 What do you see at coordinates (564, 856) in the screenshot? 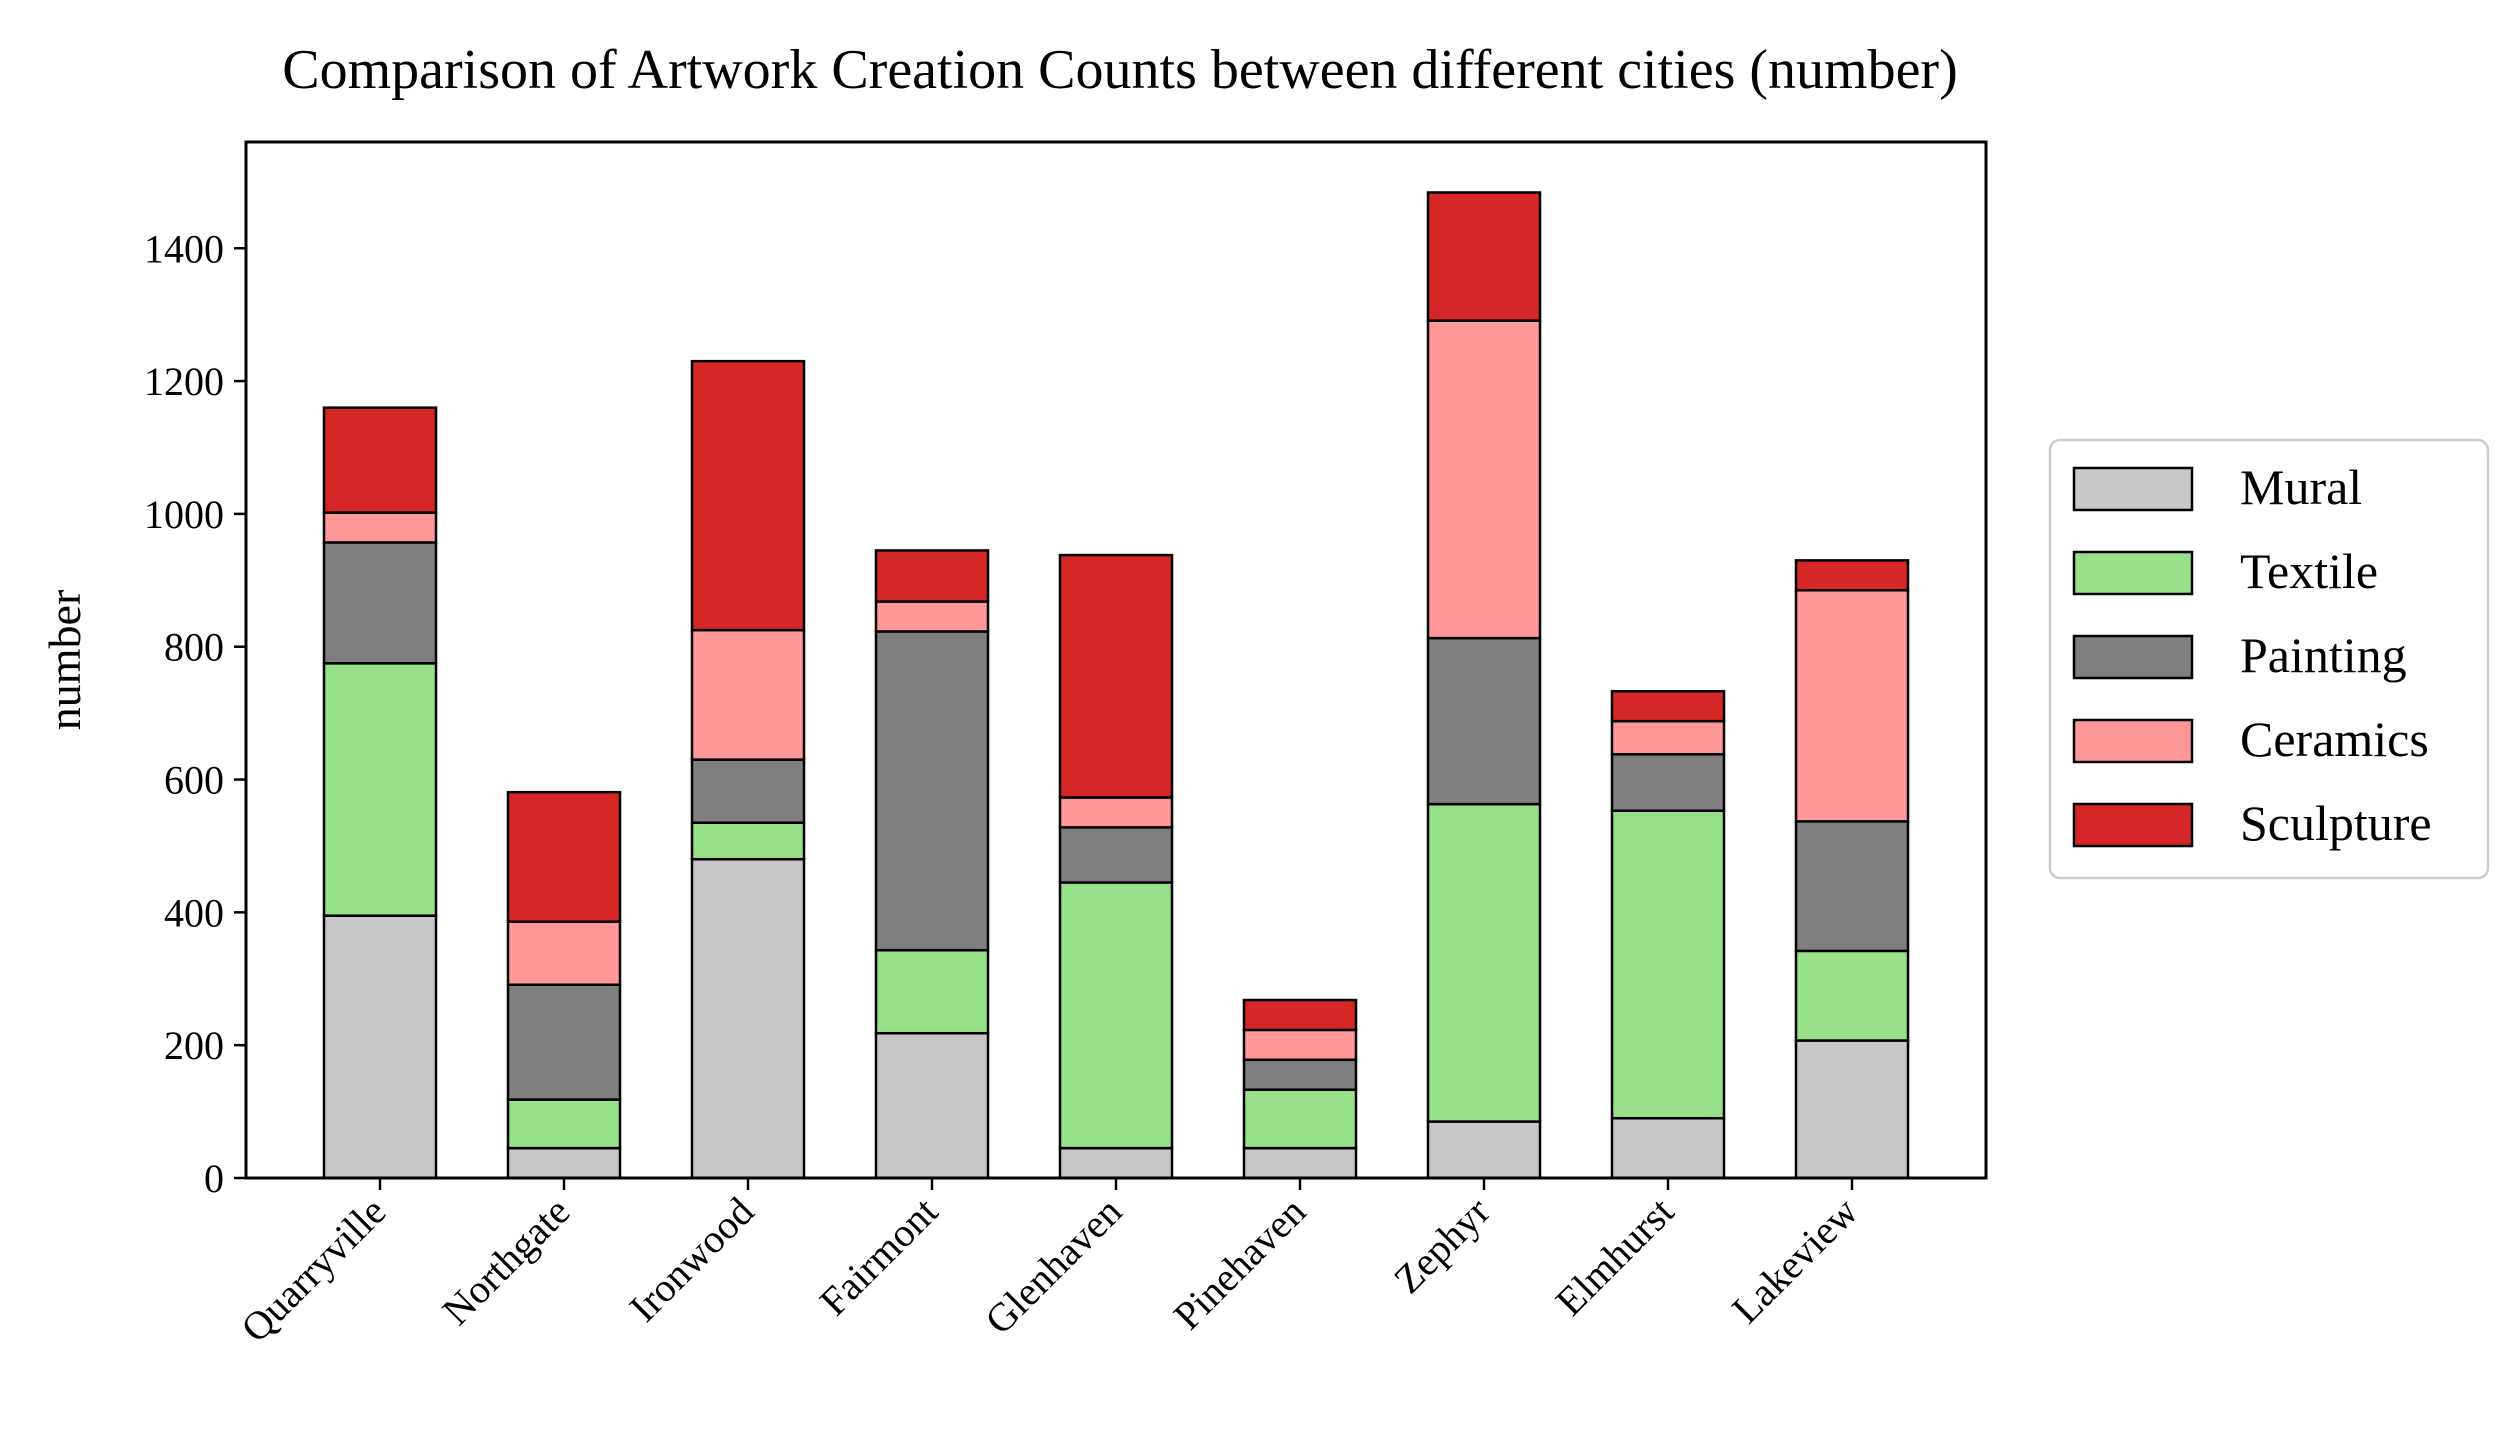
I see `bar-sculpture-northgate` at bounding box center [564, 856].